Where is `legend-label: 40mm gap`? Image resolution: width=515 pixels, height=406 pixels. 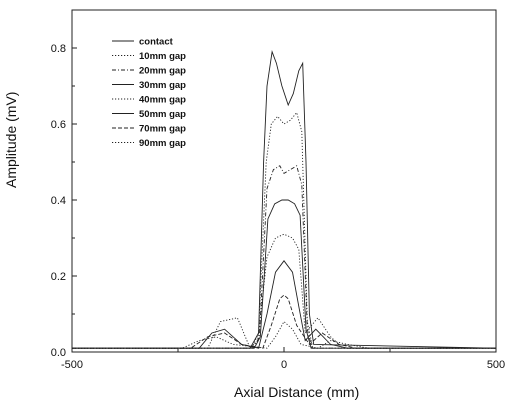
legend-label: 40mm gap is located at coordinates (162, 100).